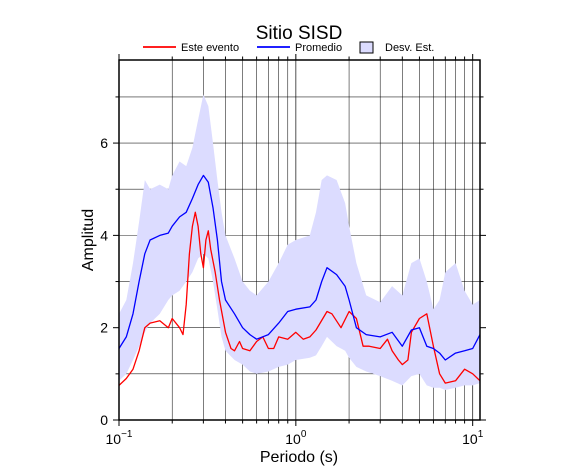  I want to click on x-tick-label: 10⁰, so click(296, 438).